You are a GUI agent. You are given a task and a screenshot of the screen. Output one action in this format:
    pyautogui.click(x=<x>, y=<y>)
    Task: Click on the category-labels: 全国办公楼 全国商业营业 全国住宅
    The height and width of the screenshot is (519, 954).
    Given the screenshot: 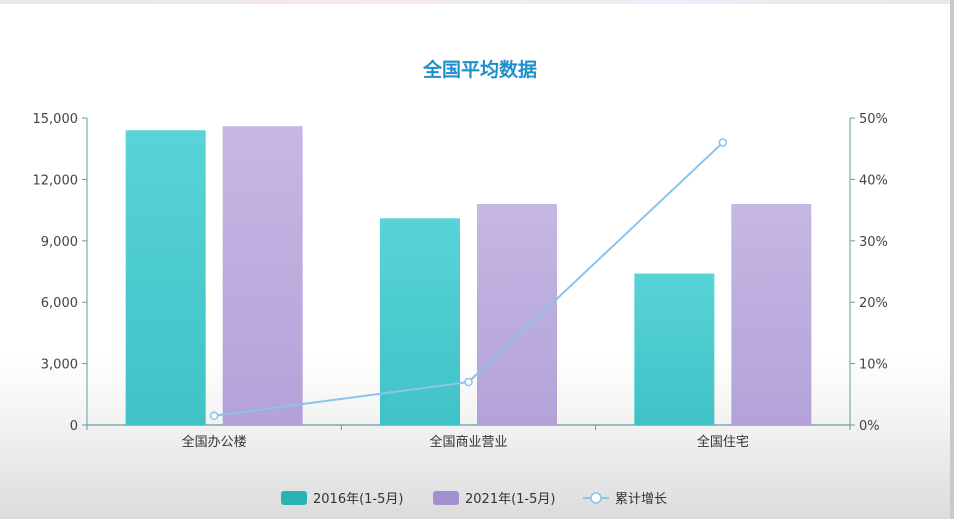 What is the action you would take?
    pyautogui.click(x=465, y=442)
    